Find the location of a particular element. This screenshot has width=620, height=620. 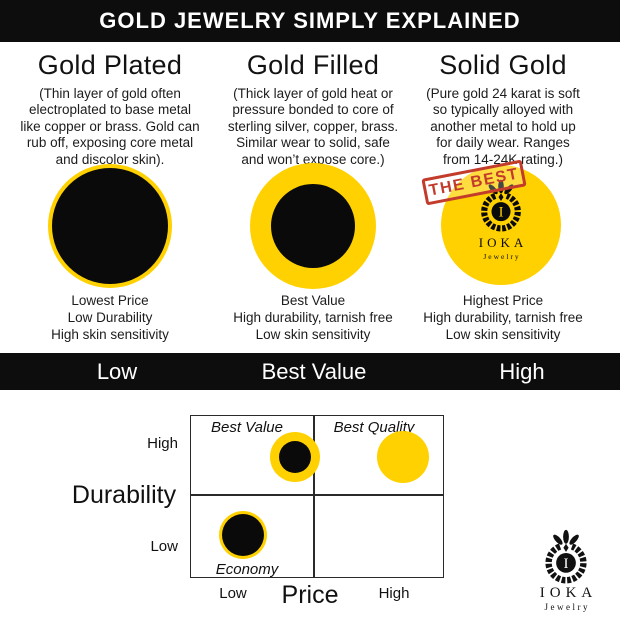

header-bar: GOLD JEWELRY SIMPLY EXPLAINED is located at coordinates (310, 21).